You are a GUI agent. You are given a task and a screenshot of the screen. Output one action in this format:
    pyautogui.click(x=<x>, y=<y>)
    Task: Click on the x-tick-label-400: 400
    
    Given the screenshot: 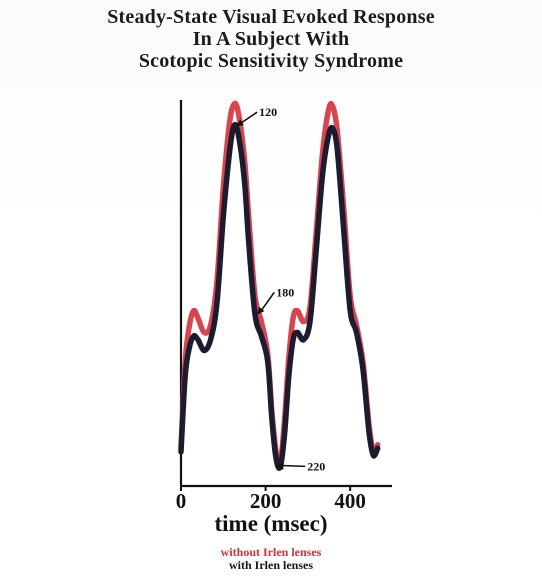 What is the action you would take?
    pyautogui.click(x=350, y=501)
    